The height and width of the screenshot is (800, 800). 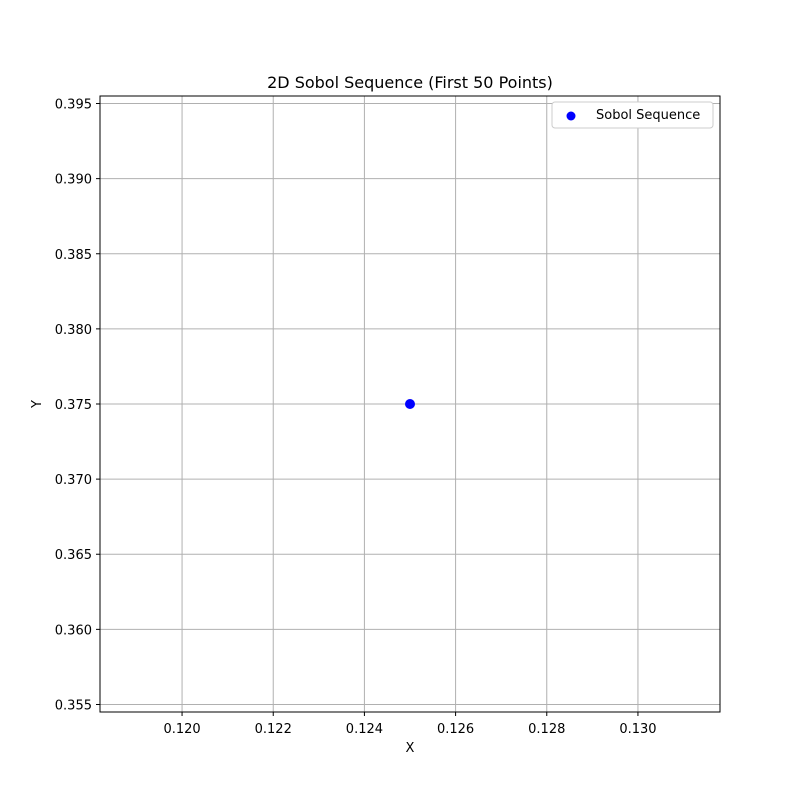 What do you see at coordinates (73, 705) in the screenshot?
I see `y-tick-label: 0.355` at bounding box center [73, 705].